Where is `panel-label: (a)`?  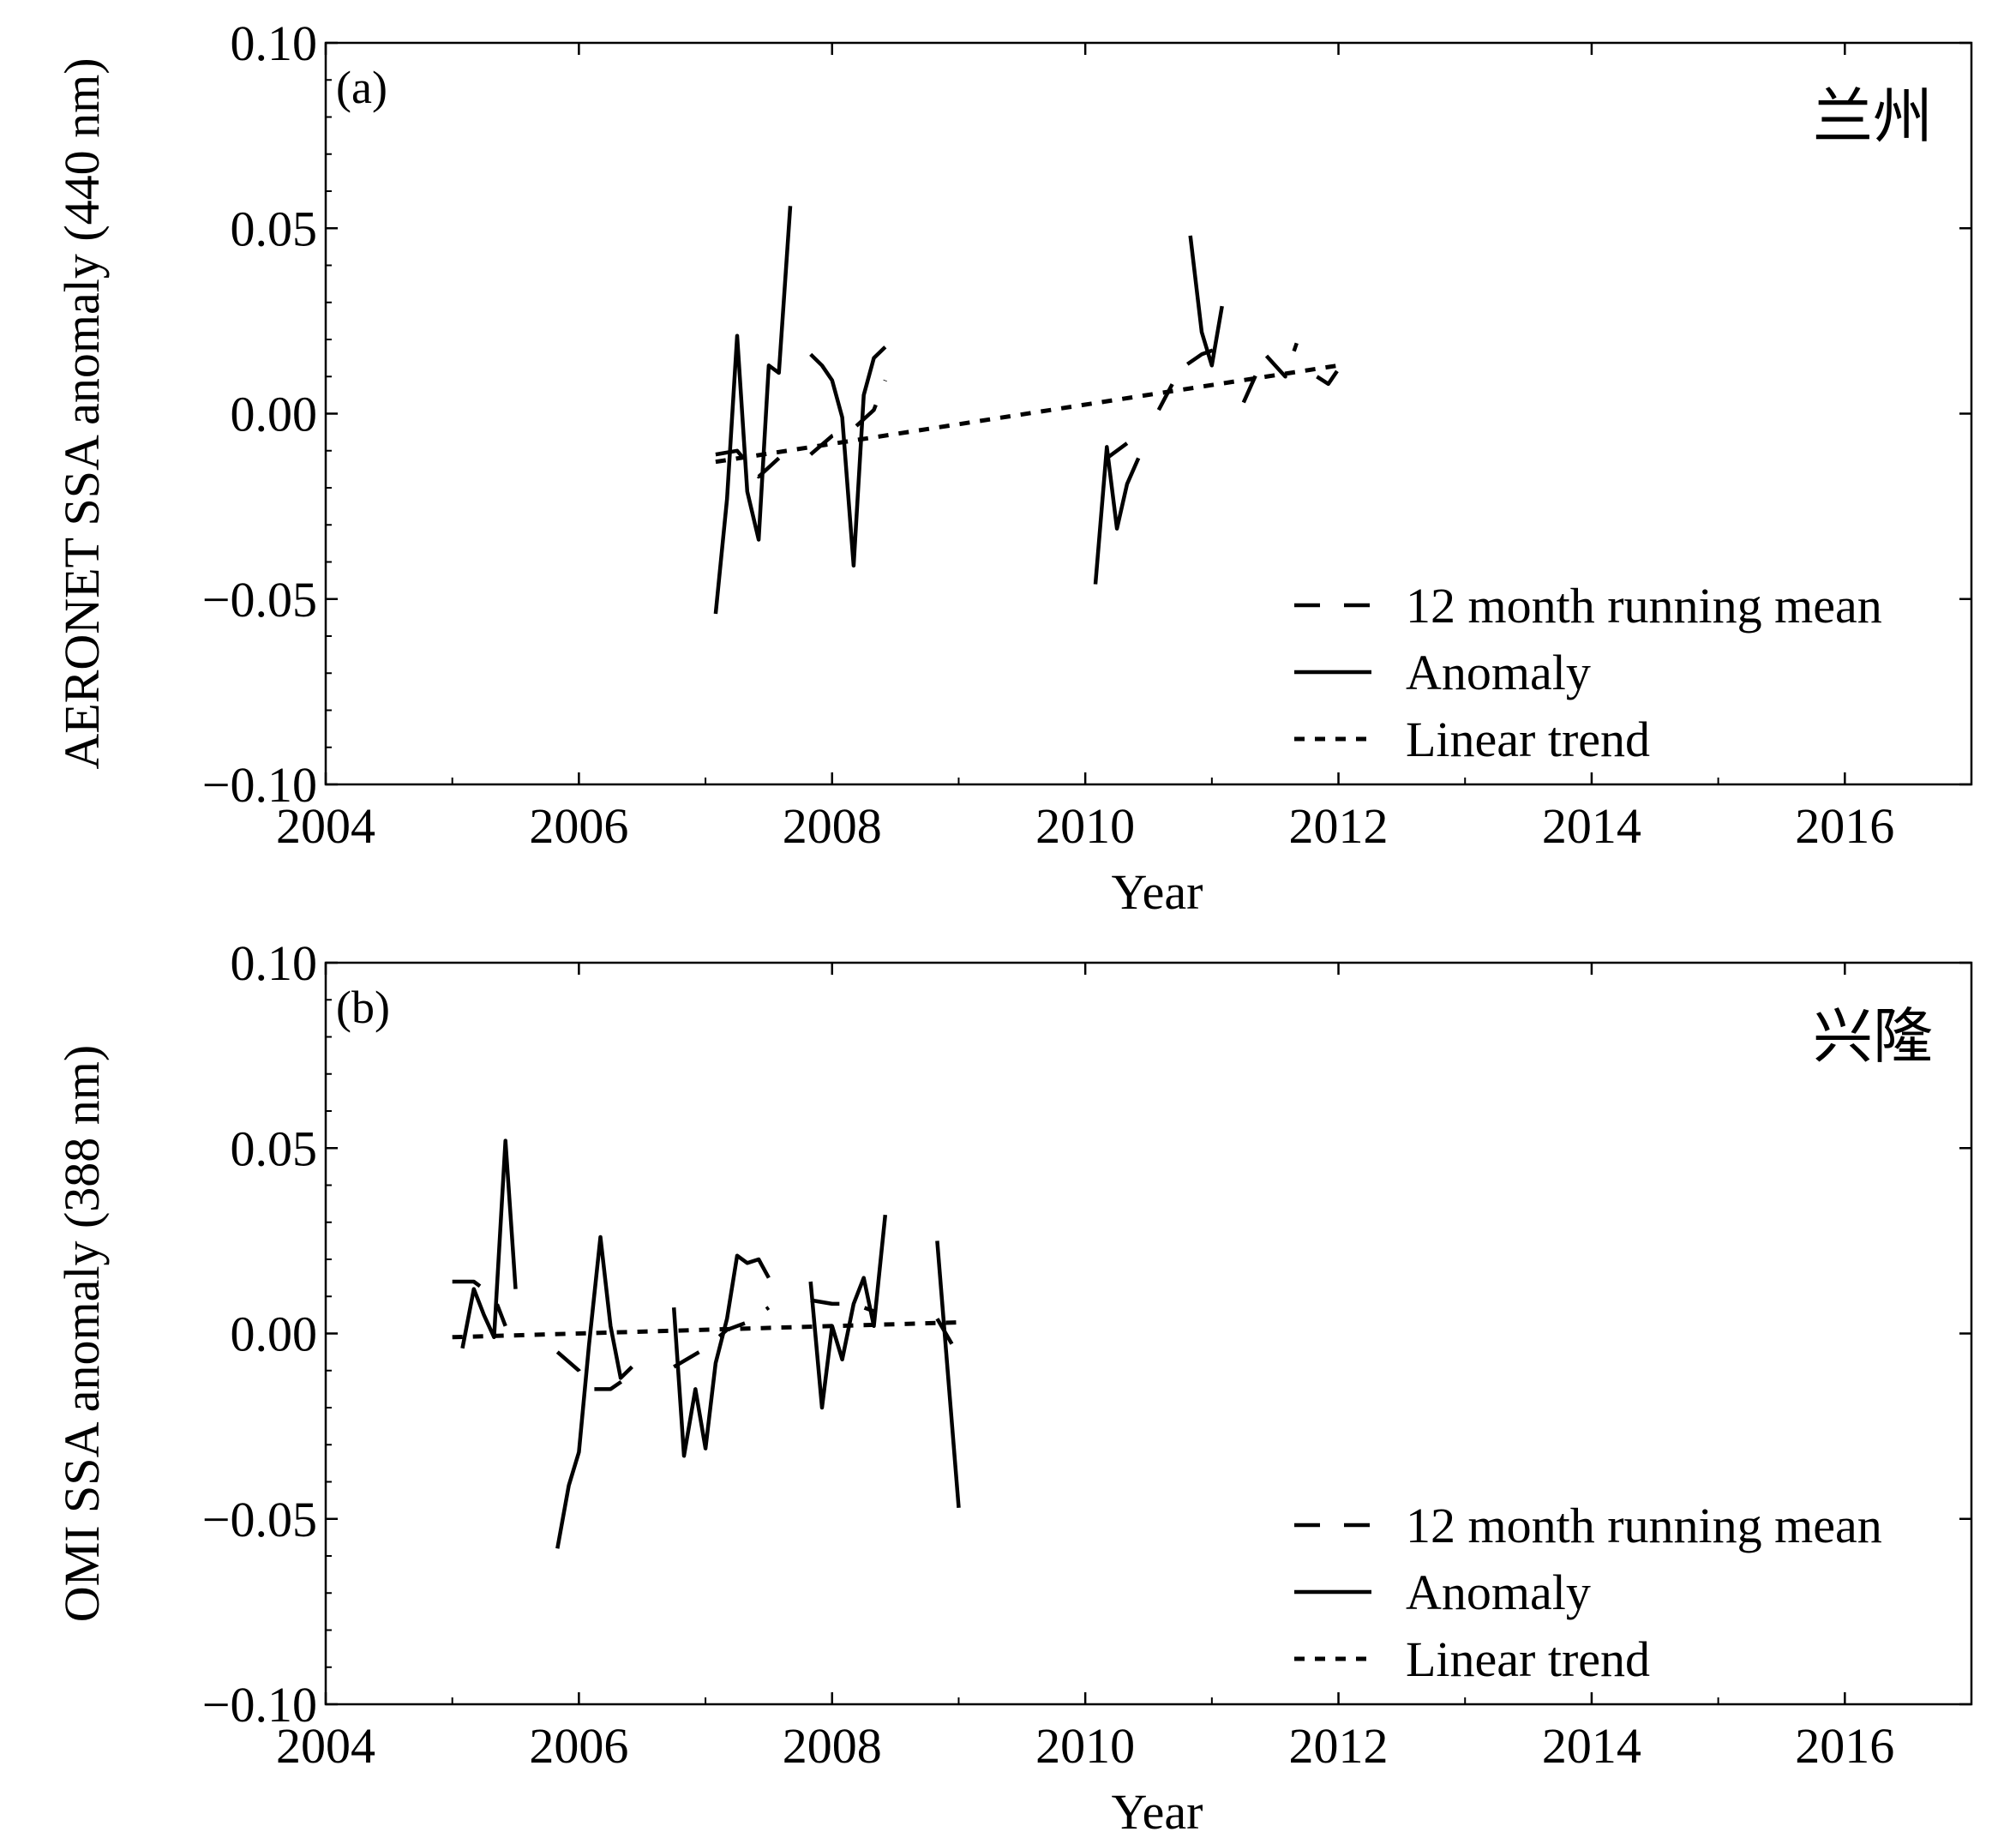 panel-label: (a) is located at coordinates (361, 87).